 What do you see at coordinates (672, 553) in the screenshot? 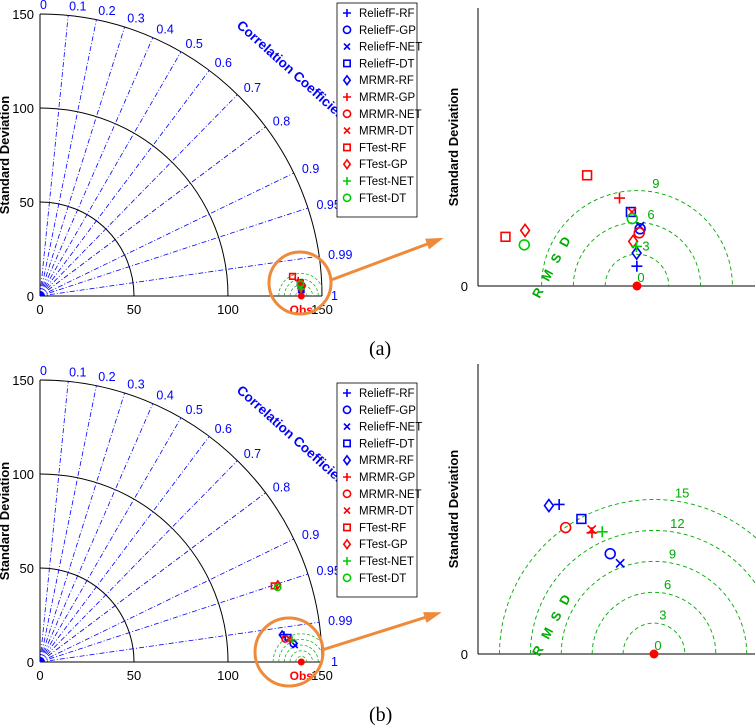
I see `zoom-rmsd-tick-label: 9` at bounding box center [672, 553].